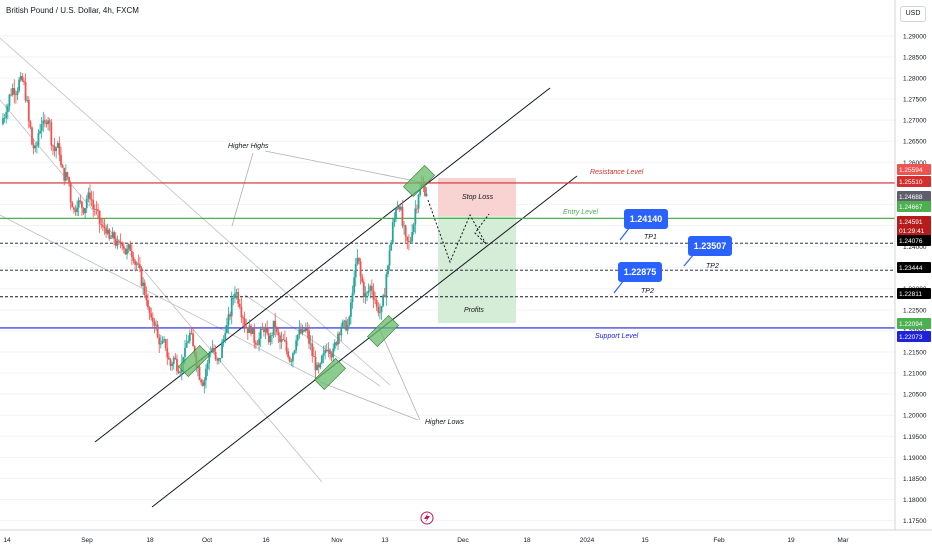  What do you see at coordinates (915, 521) in the screenshot?
I see `price-tick-label: 1.17500` at bounding box center [915, 521].